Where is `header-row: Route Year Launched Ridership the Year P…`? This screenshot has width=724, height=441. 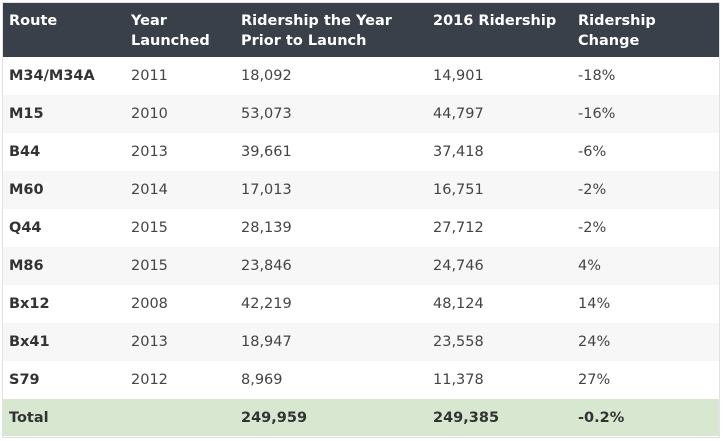 header-row: Route Year Launched Ridership the Year P… is located at coordinates (361, 30).